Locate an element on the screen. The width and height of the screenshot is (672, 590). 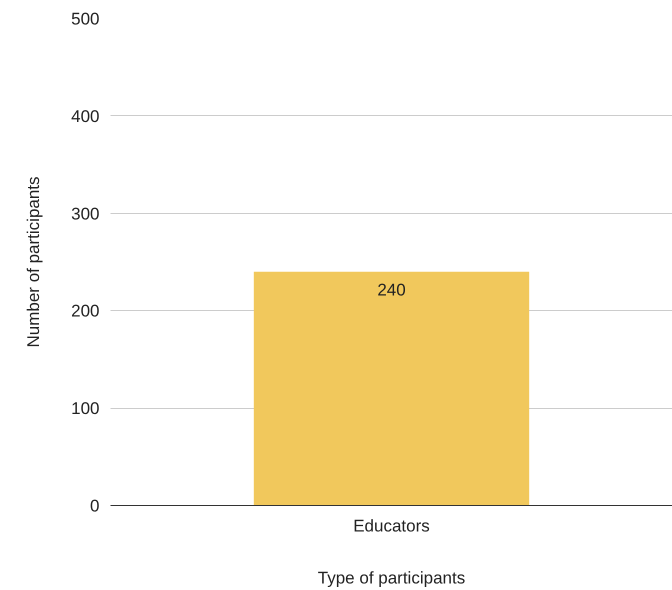
y-tick-label: 500 is located at coordinates (85, 19).